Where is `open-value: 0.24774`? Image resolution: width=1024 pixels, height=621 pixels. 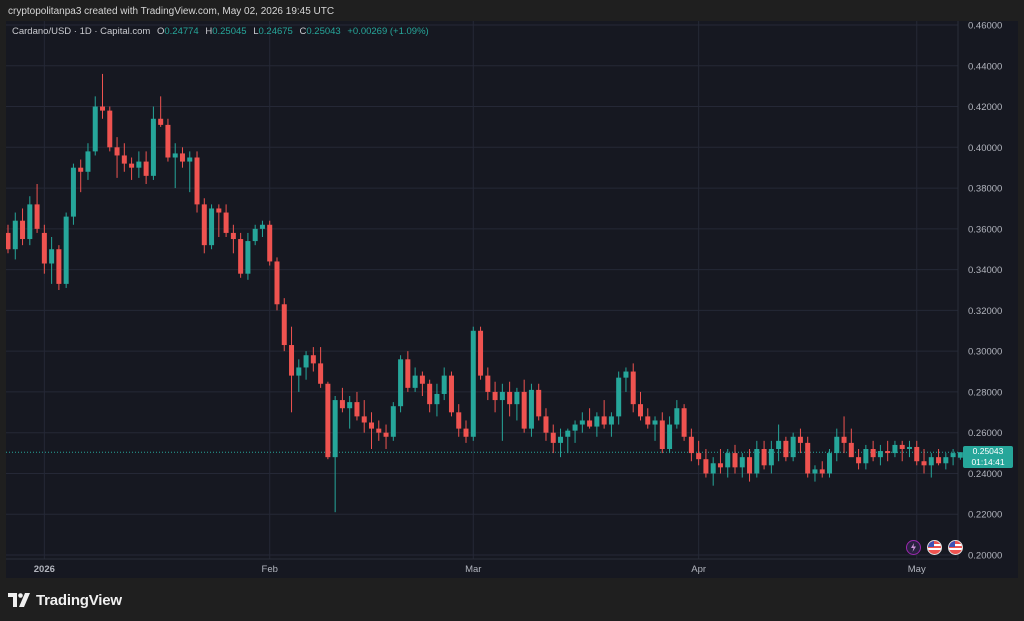
open-value: 0.24774 is located at coordinates (181, 31).